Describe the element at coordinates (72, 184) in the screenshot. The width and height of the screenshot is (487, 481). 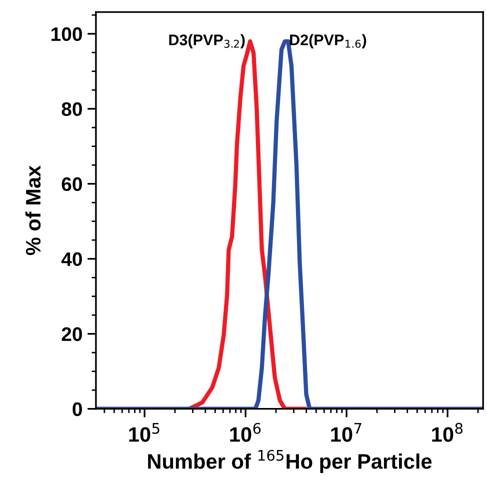
I see `y-tick-label: 60` at that location.